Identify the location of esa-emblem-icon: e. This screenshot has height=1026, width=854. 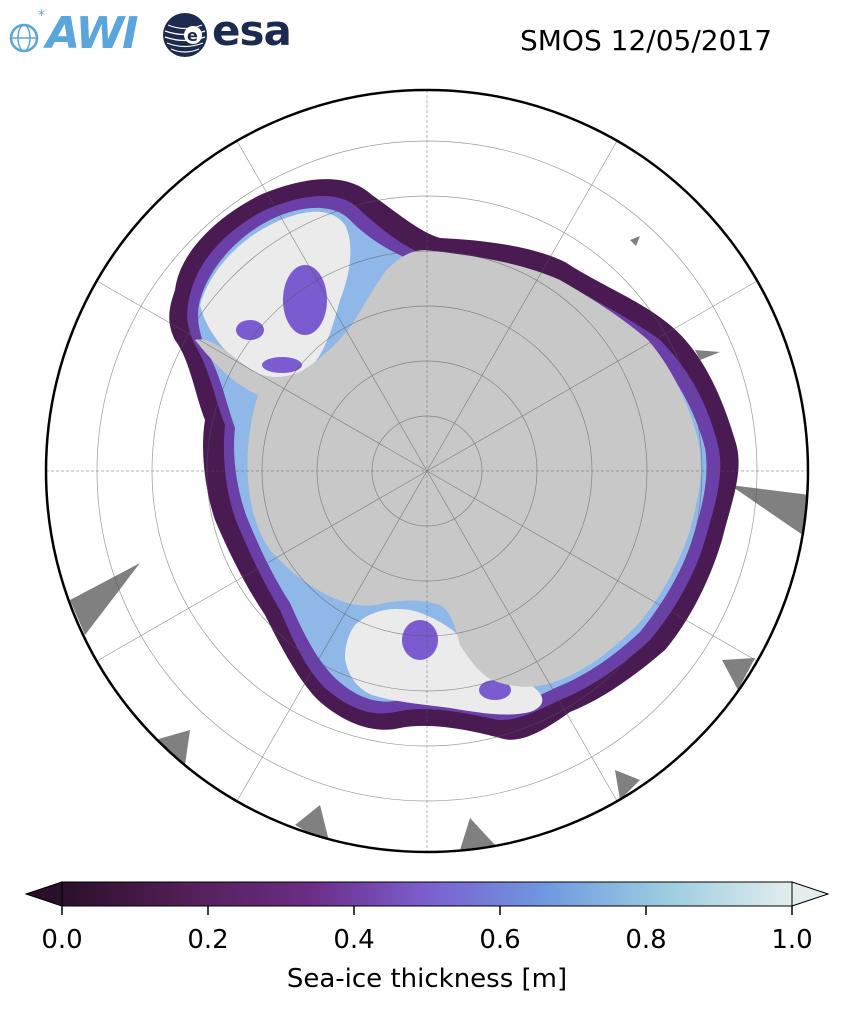
(185, 35).